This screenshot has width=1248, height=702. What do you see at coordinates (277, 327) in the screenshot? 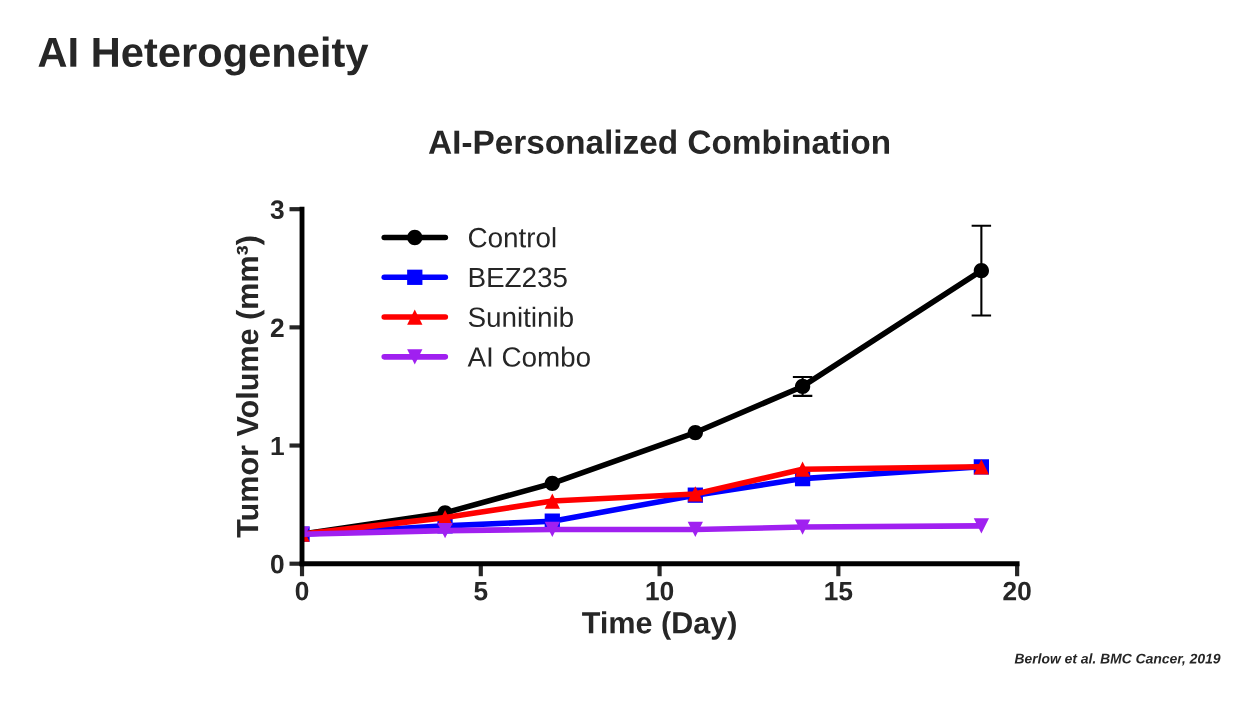
I see `y-tick-label: 2` at bounding box center [277, 327].